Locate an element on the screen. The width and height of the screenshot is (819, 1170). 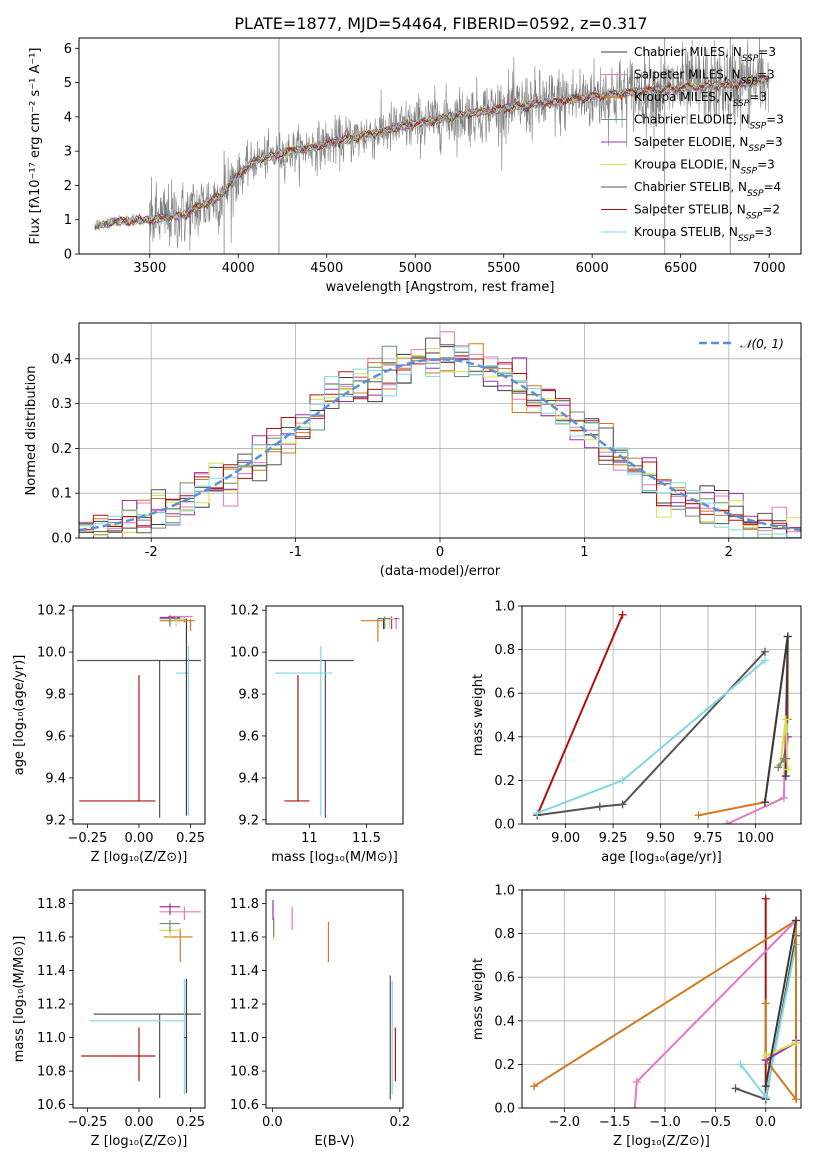
x-tick-label: 7000 is located at coordinates (769, 268).